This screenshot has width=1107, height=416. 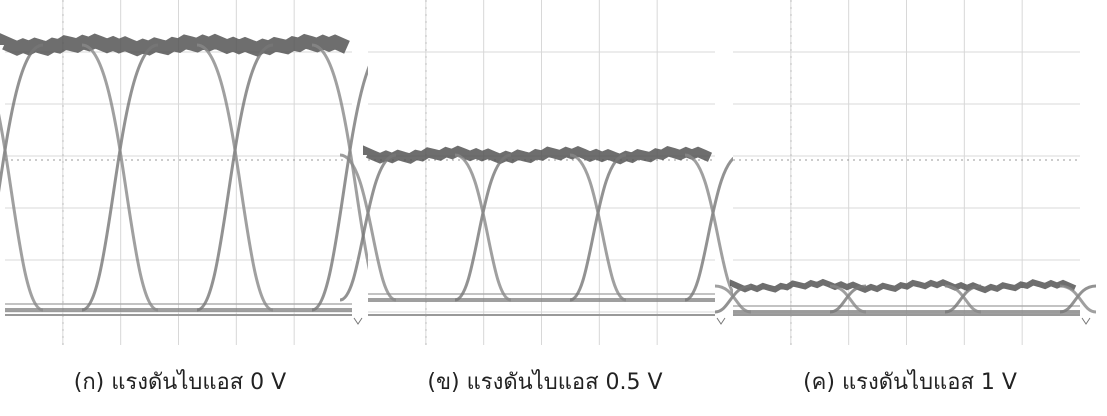 I want to click on caption: (ค) แรงดันไบแอส 1 V, so click(x=910, y=382).